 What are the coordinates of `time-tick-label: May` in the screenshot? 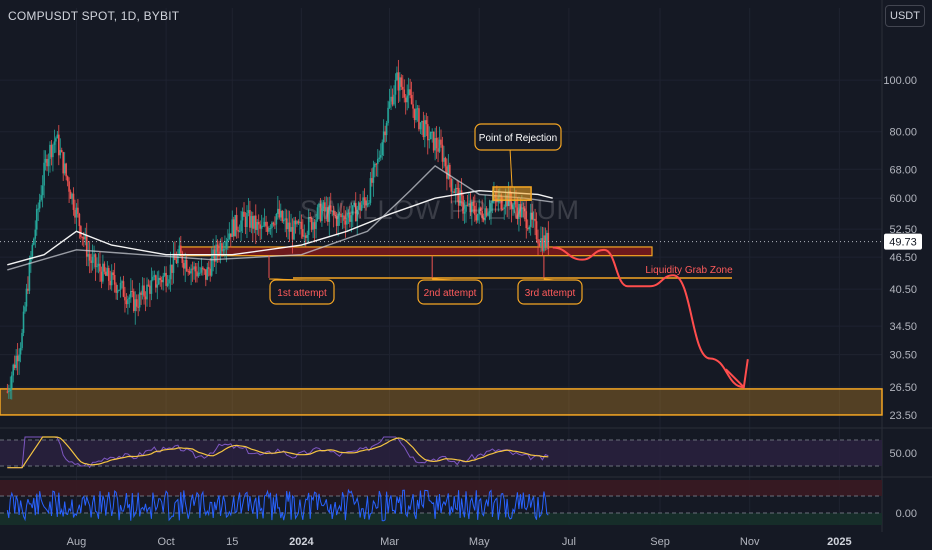 It's located at (479, 542).